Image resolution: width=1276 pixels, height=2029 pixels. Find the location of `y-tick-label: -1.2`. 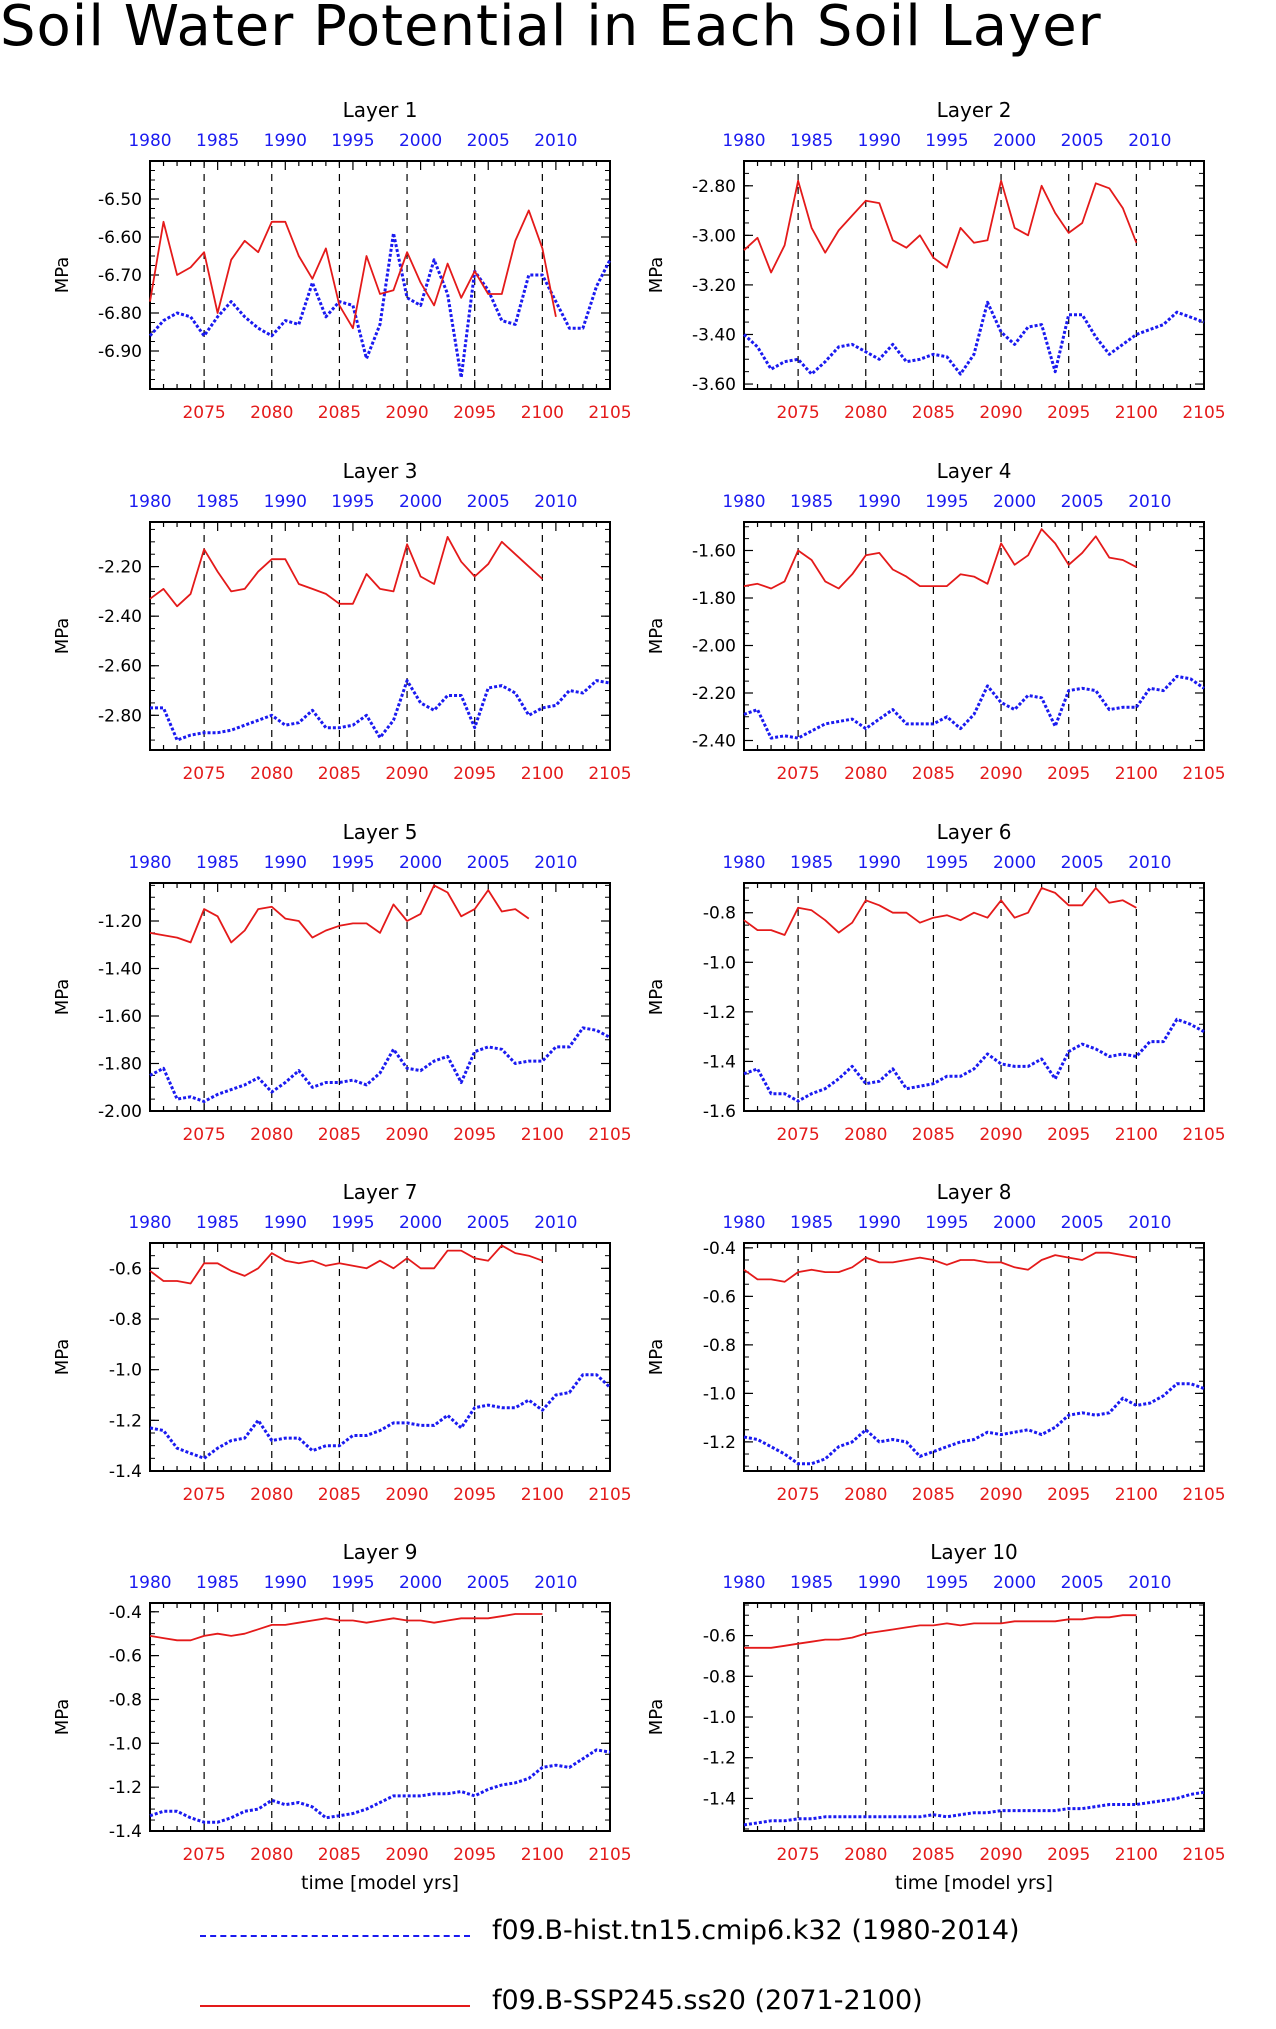

y-tick-label: -1.2 is located at coordinates (719, 1013).